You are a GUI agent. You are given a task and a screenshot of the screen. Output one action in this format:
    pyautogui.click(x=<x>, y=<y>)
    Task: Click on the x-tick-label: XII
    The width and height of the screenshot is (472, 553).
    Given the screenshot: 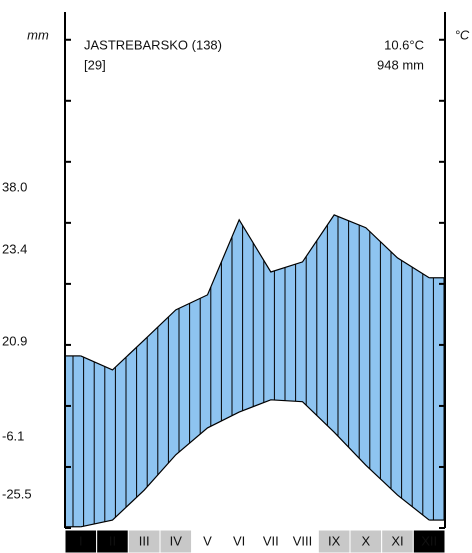 What is the action you would take?
    pyautogui.click(x=429, y=540)
    